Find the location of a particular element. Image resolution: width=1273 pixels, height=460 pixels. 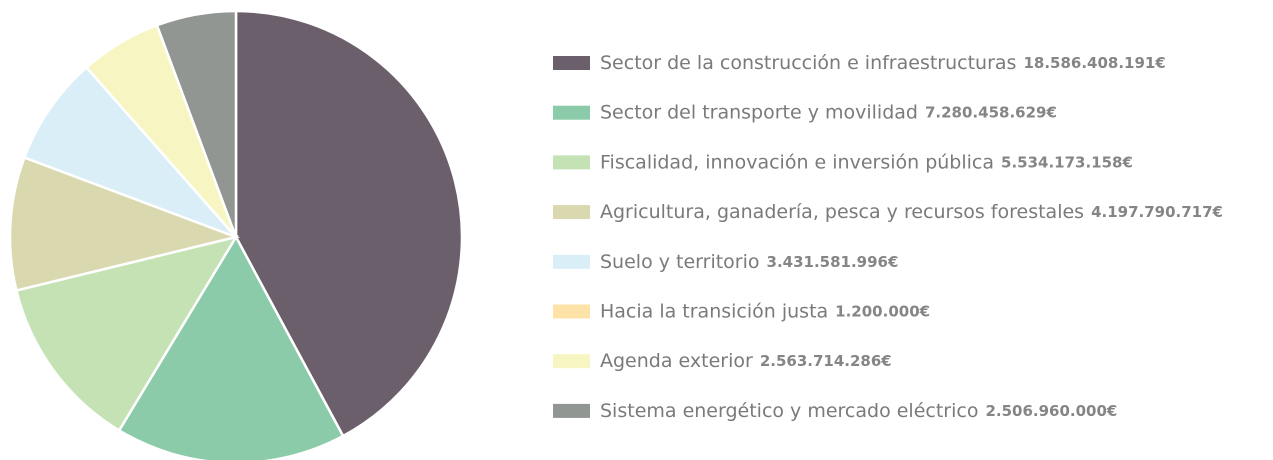

value-label: 2.506.960.000€ is located at coordinates (1051, 410).